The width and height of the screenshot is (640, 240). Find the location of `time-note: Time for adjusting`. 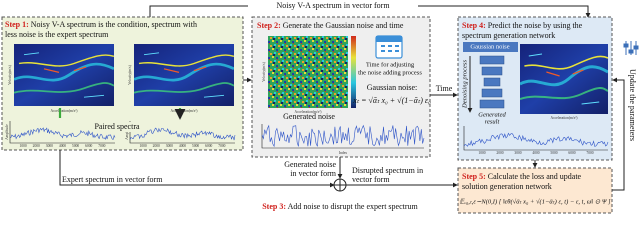

time-note: Time for adjusting is located at coordinates (390, 64).